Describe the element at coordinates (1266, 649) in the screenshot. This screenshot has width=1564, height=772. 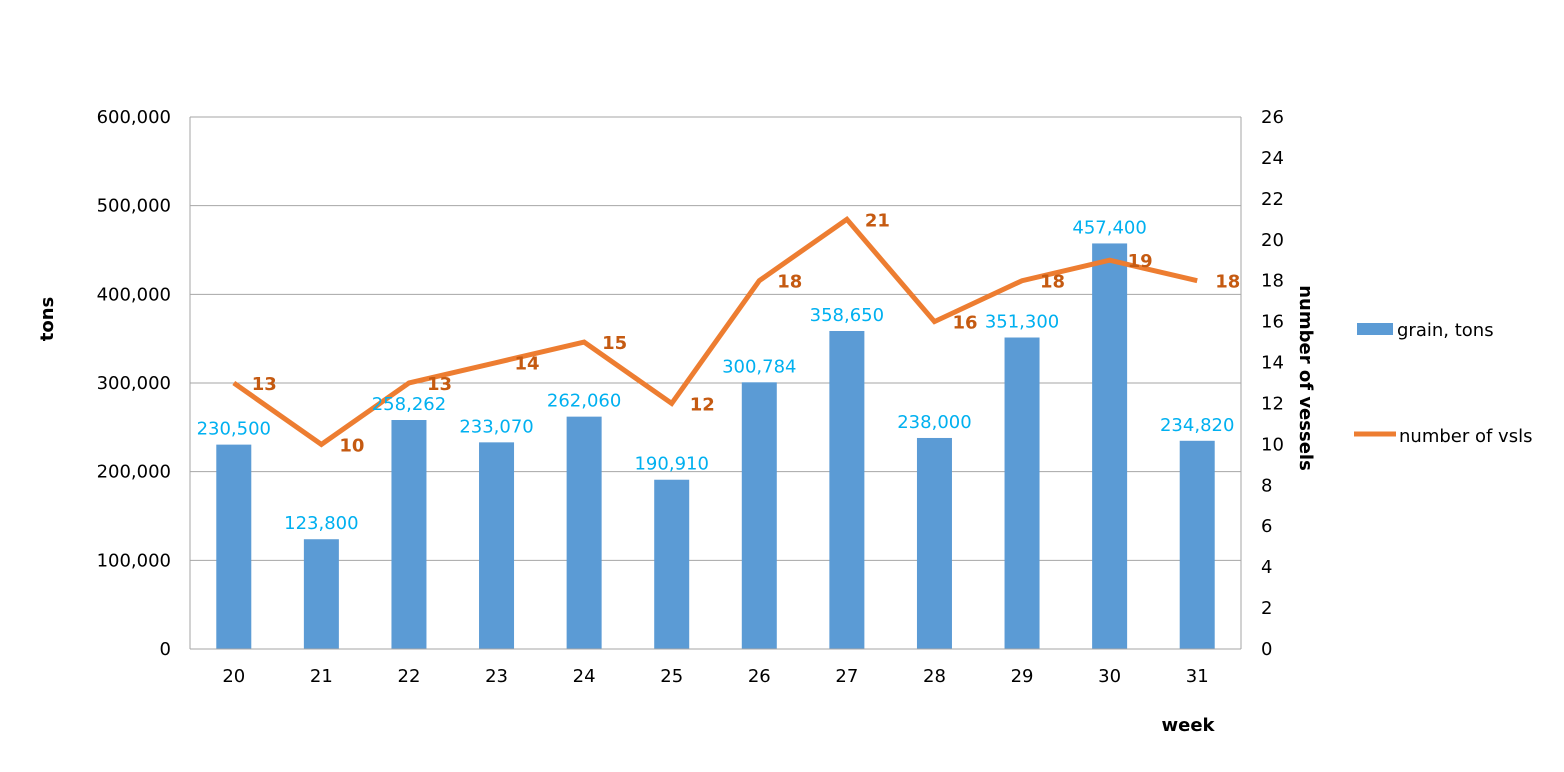
I see `y2-tick-label: 0` at that location.